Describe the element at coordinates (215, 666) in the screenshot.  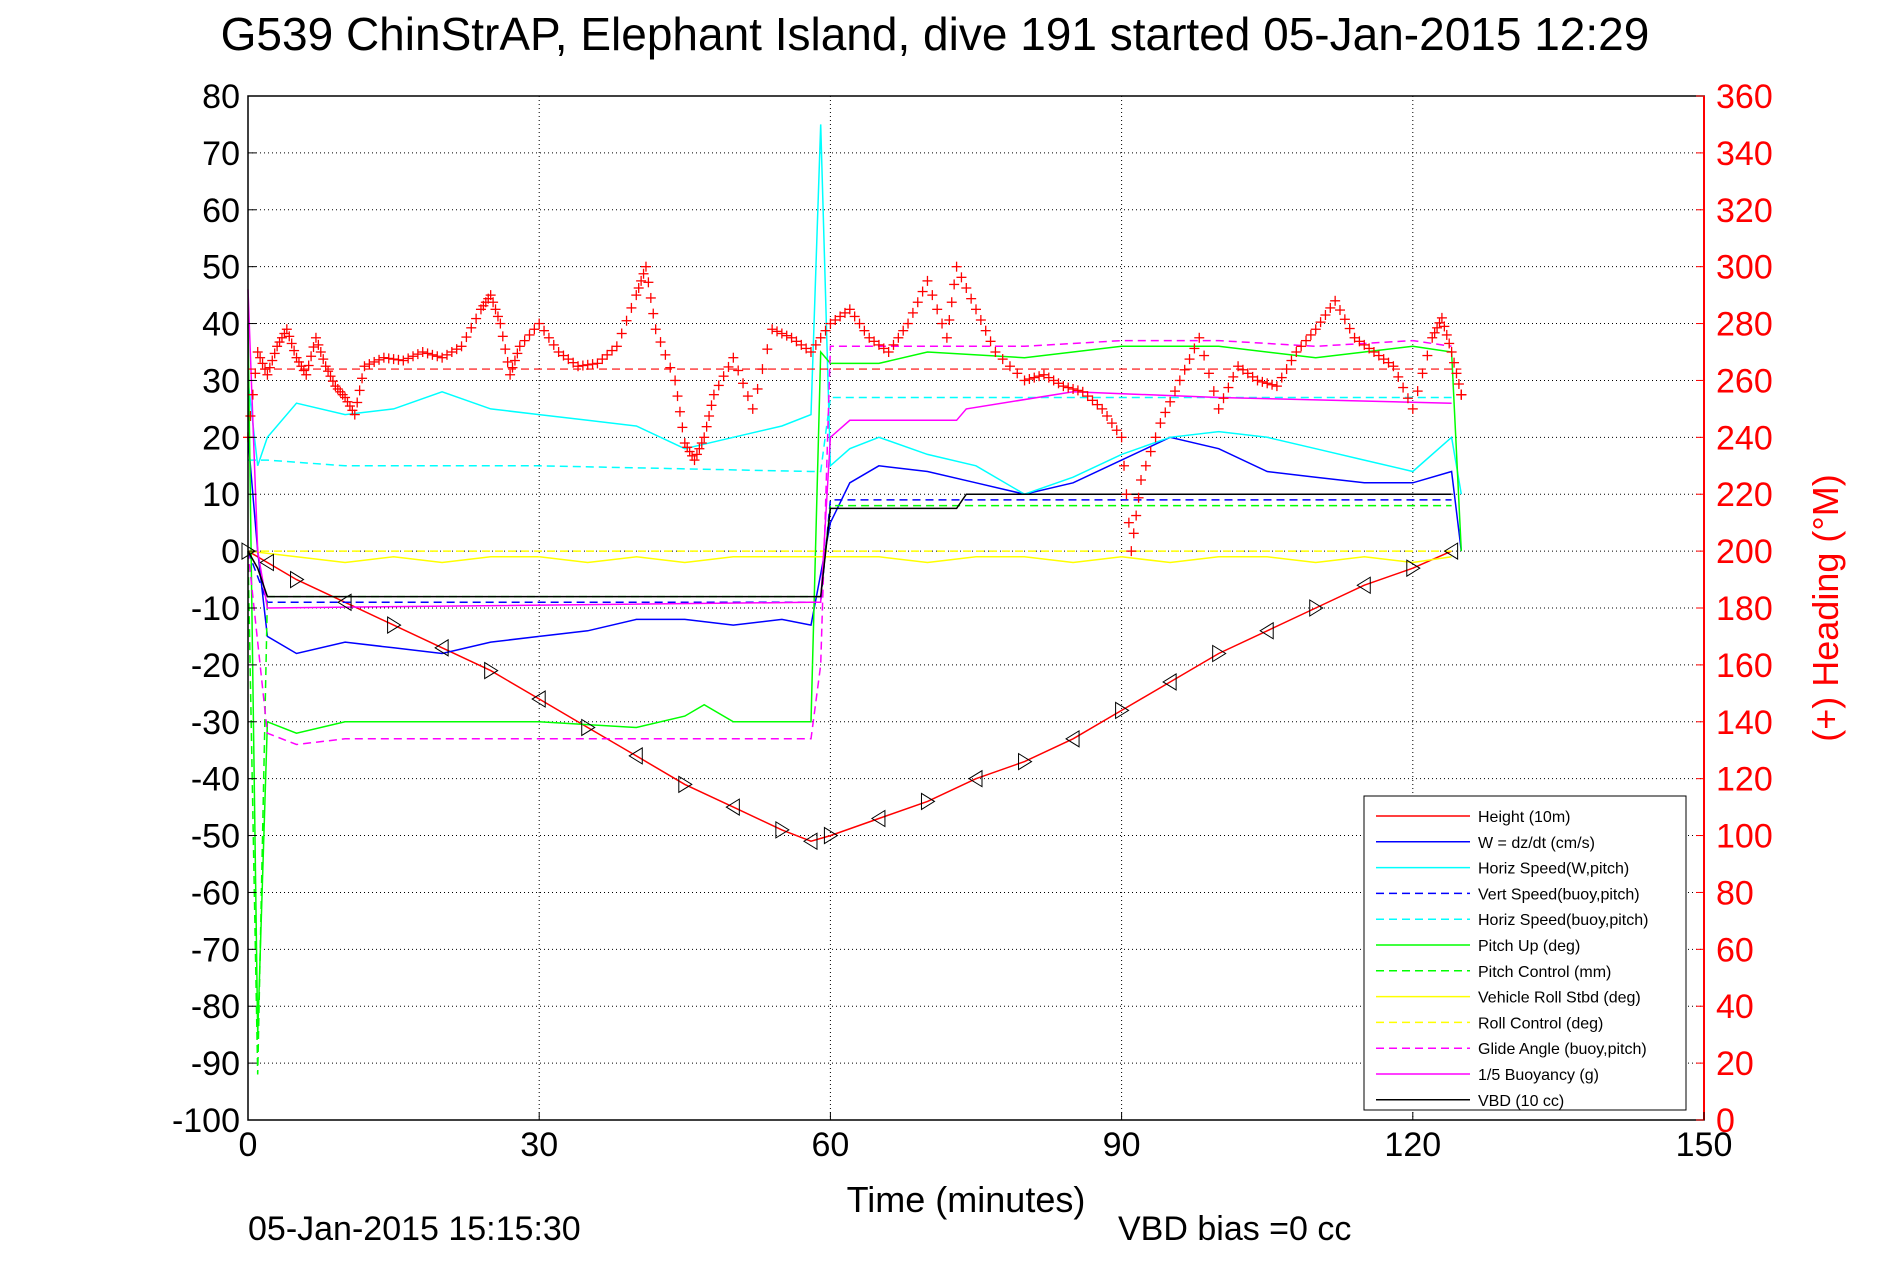
I see `y-tick-label: -20` at that location.